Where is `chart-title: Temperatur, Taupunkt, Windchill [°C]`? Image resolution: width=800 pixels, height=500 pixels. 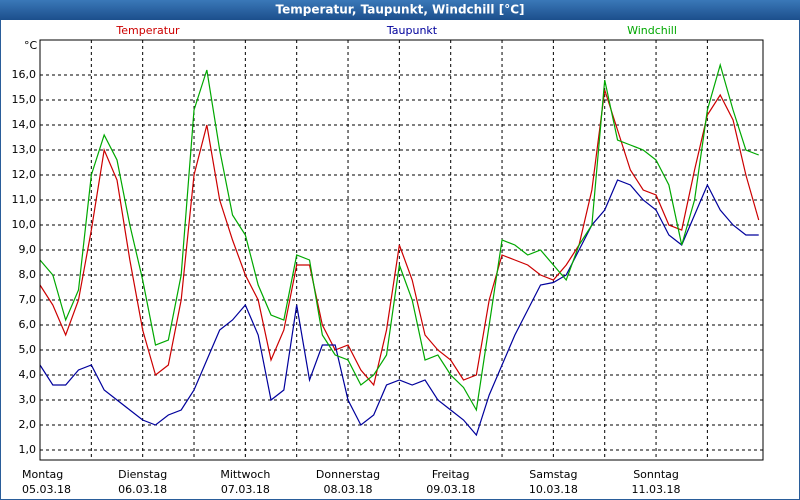 chart-title: Temperatur, Taupunkt, Windchill [°C] is located at coordinates (400, 10).